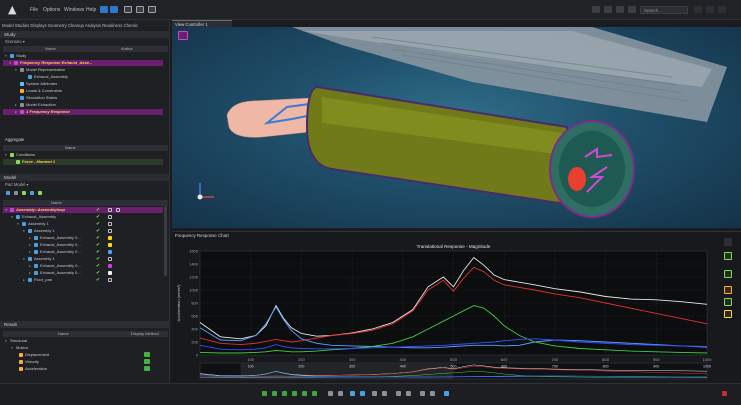 The height and width of the screenshot is (405, 741). What do you see at coordinates (85, 177) in the screenshot?
I see `model-section-header: Model` at bounding box center [85, 177].